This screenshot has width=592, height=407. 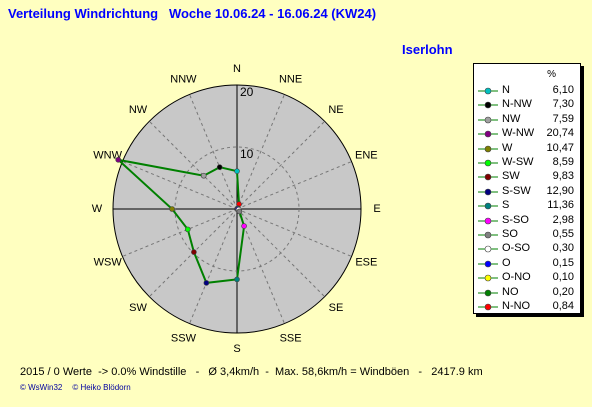 I want to click on marker-s, so click(x=237, y=279).